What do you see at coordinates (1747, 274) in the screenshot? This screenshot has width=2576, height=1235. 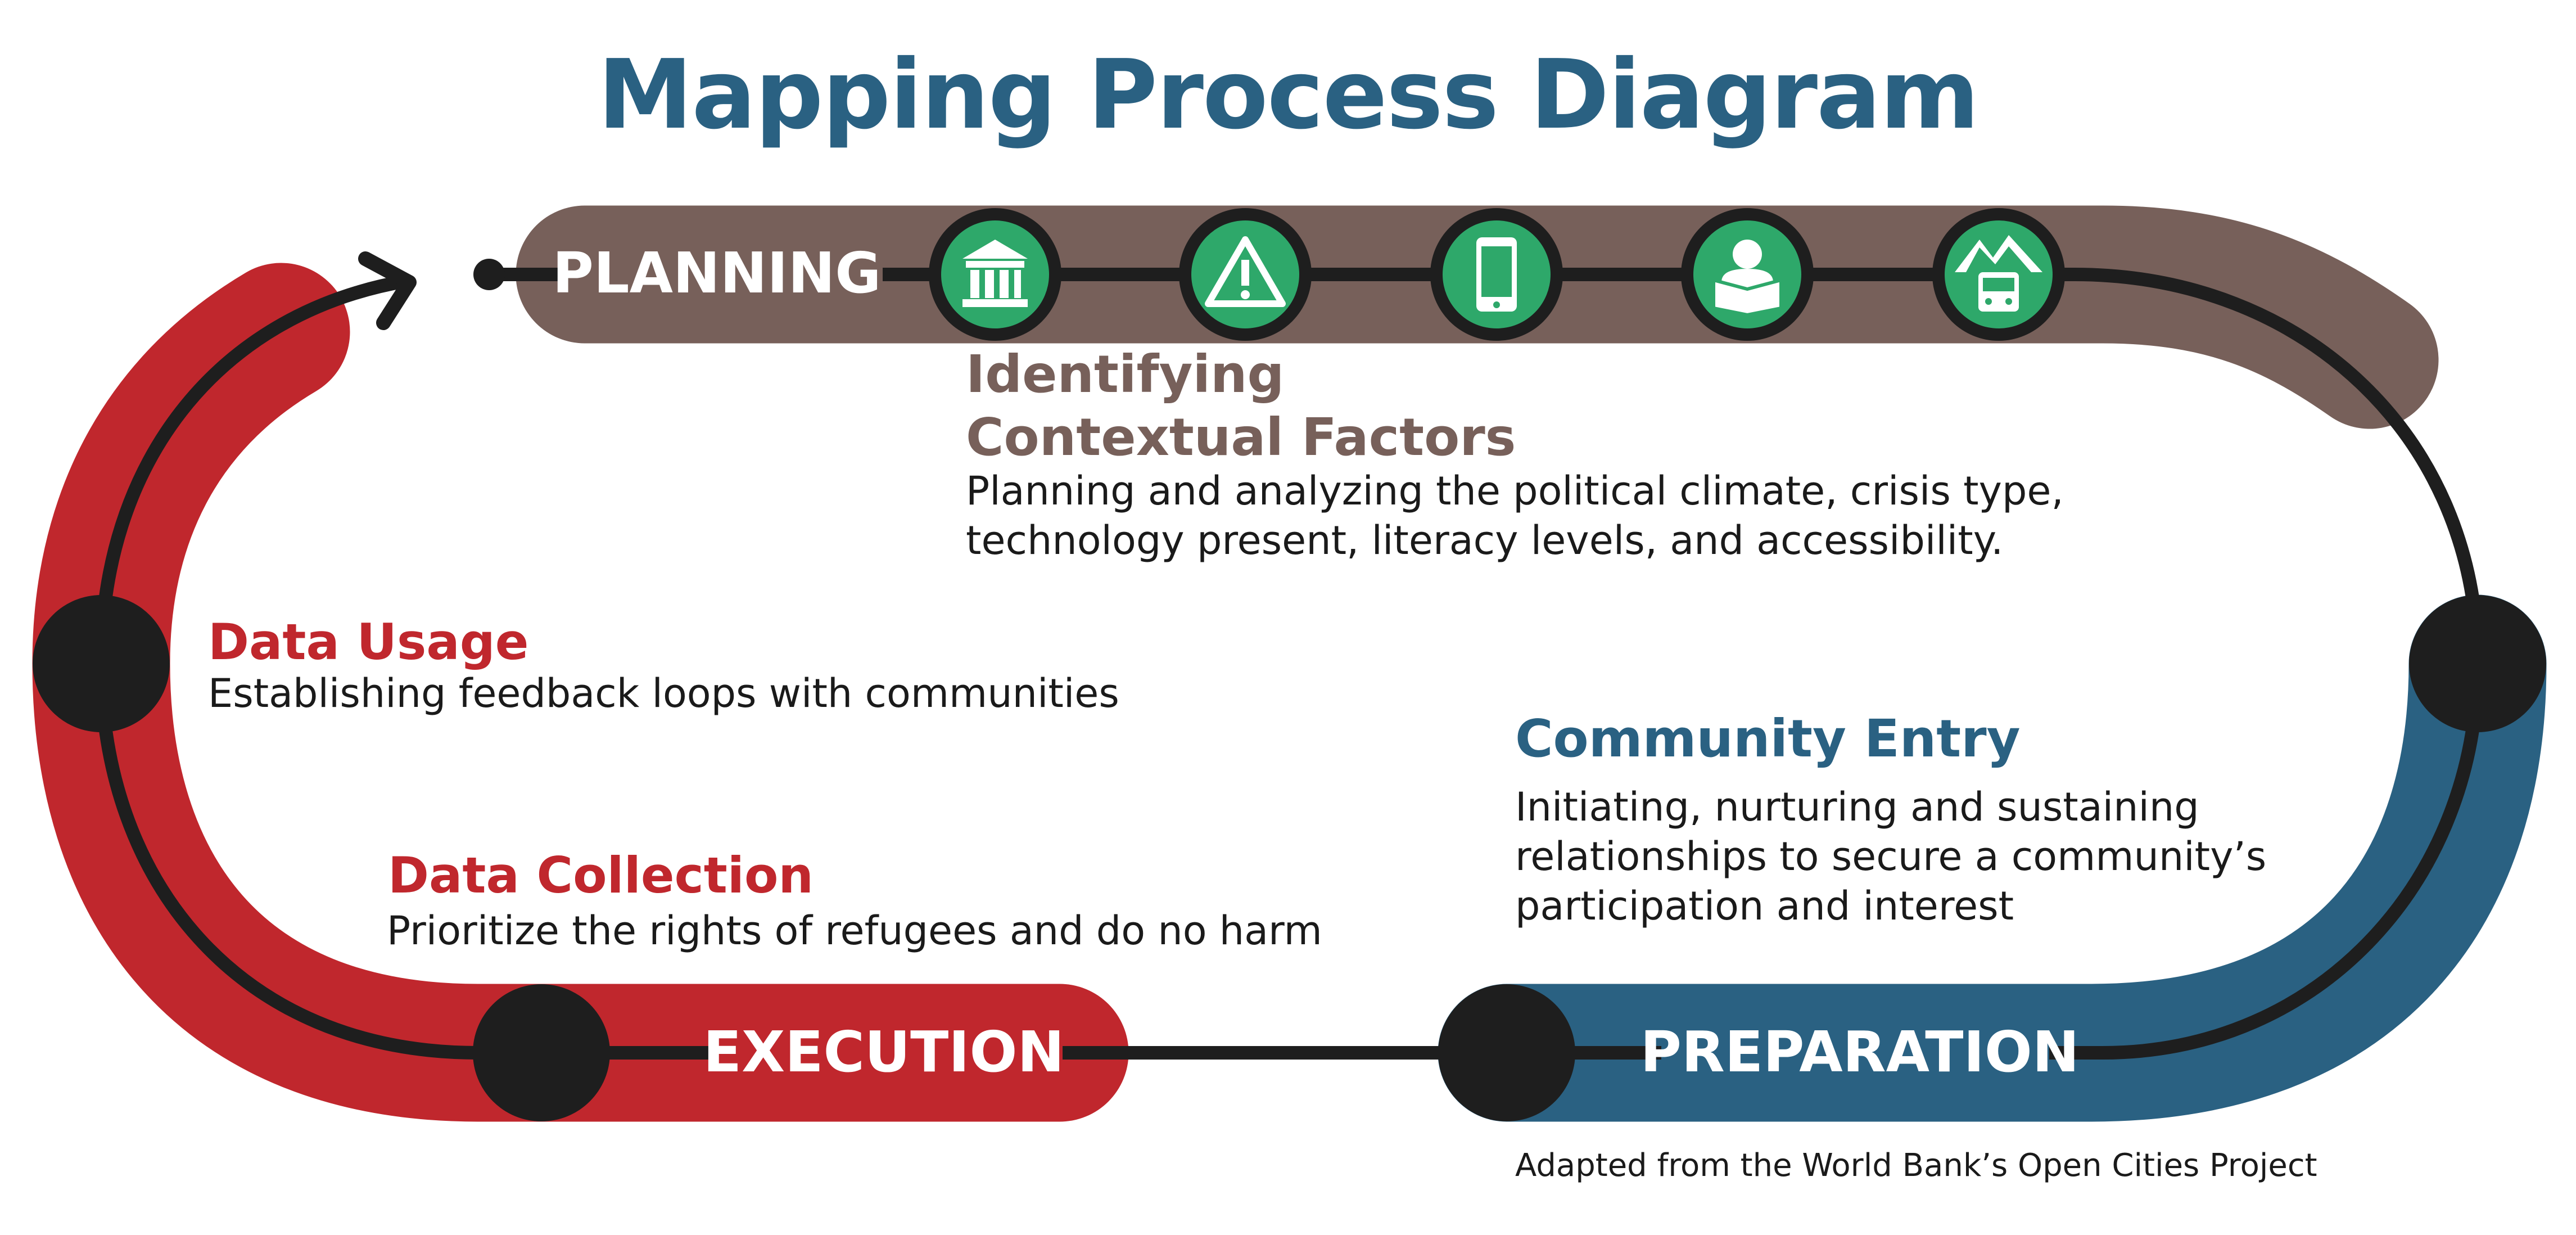 I see `person-reading-icon` at bounding box center [1747, 274].